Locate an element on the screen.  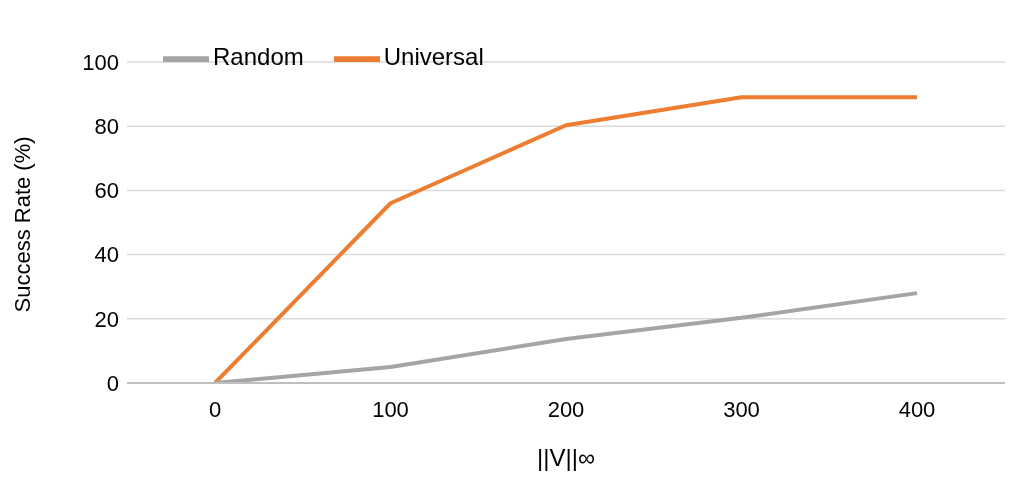
y-tick-label: 20 is located at coordinates (106, 319).